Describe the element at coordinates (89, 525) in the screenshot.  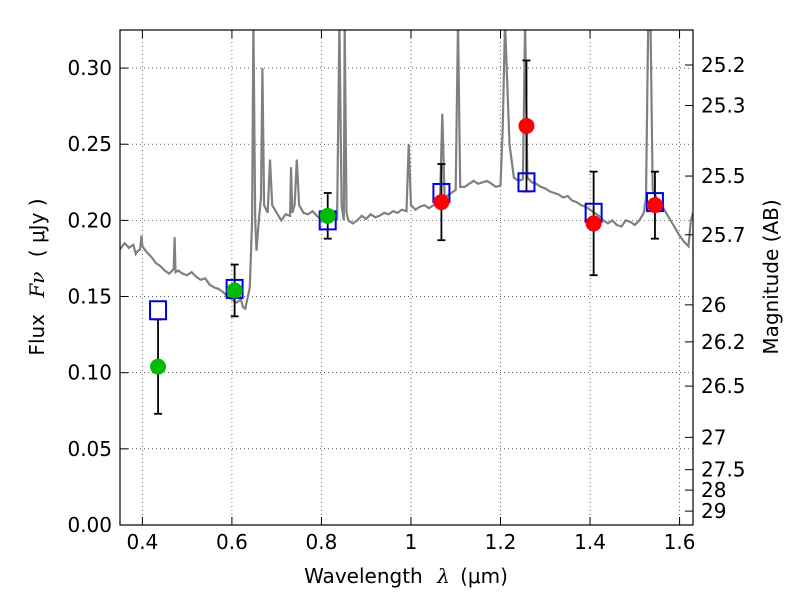
I see `y-tick-label: 0.00` at that location.